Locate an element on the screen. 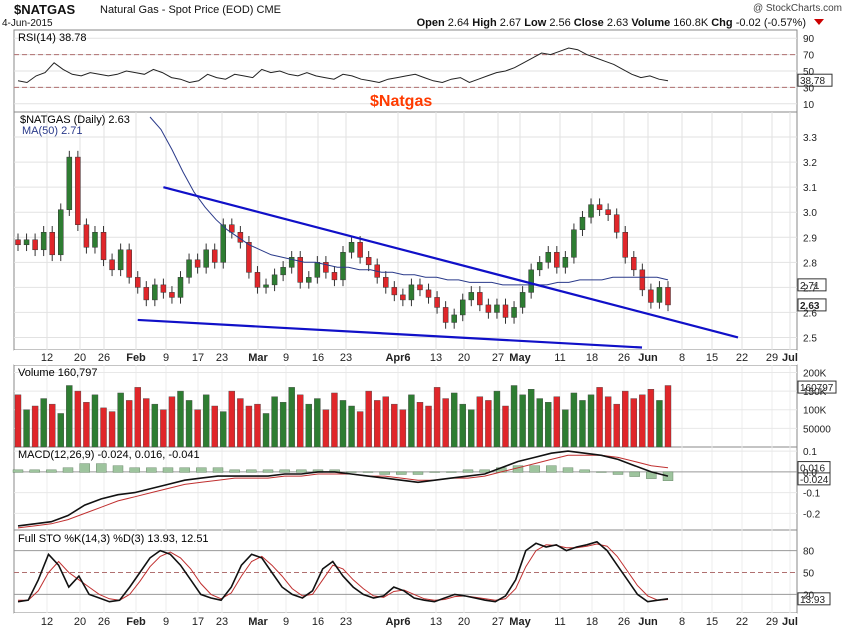  macd-current-box is located at coordinates (814, 479).